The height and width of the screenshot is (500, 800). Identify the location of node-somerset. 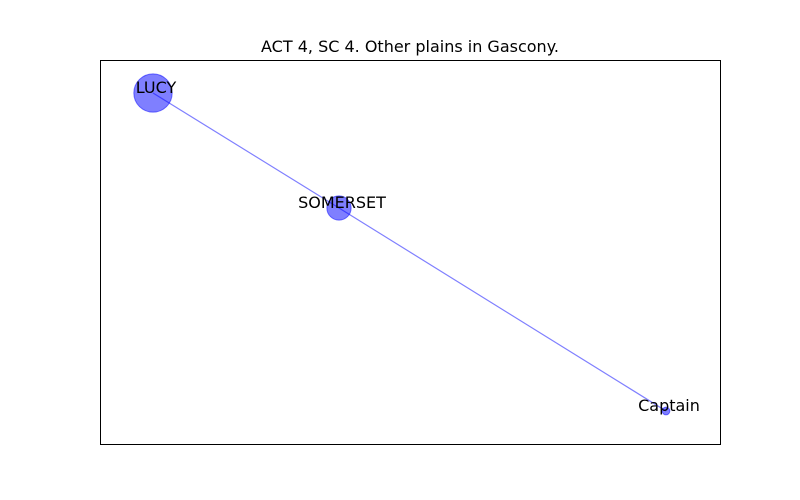
(339, 208).